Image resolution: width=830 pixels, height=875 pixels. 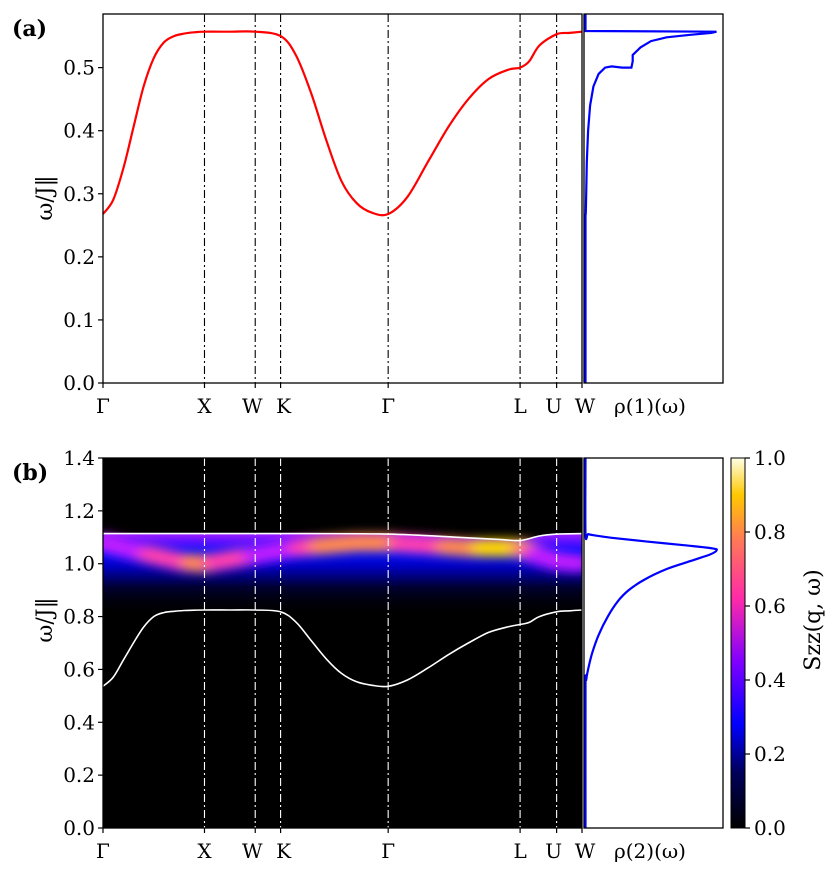 What do you see at coordinates (650, 406) in the screenshot?
I see `panel-a-dos-x-label: ρ(1)(ω)` at bounding box center [650, 406].